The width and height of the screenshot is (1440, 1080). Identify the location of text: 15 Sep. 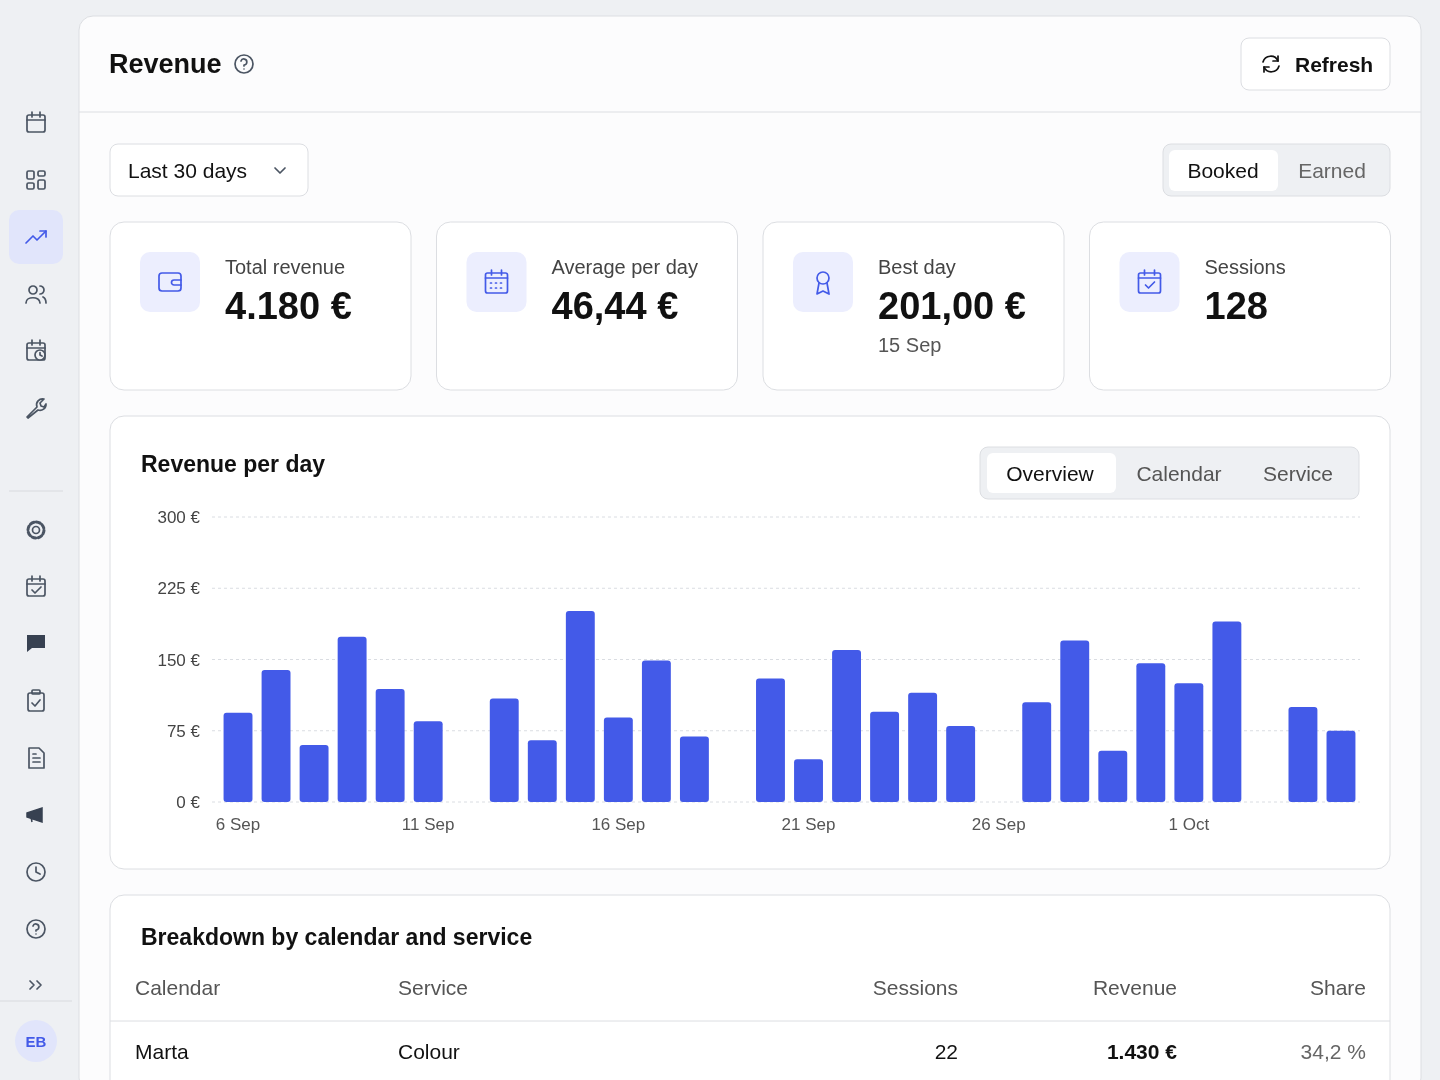
(910, 345).